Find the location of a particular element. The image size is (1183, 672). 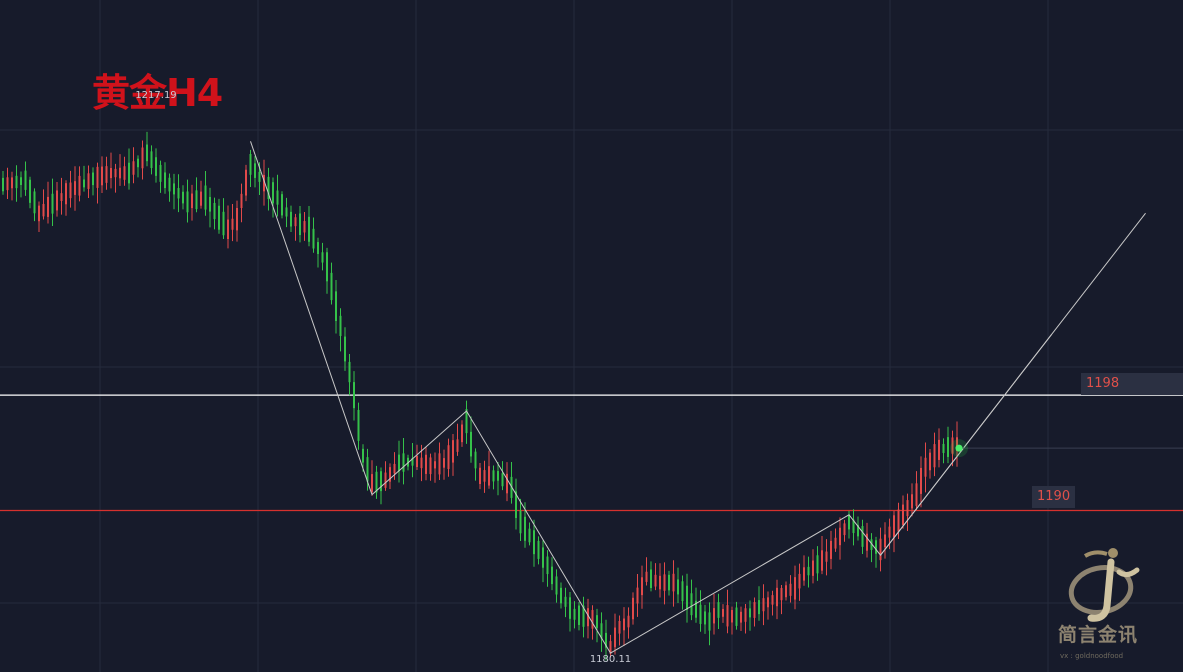

watermark-text: 简言金讯 is located at coordinates (1098, 635).